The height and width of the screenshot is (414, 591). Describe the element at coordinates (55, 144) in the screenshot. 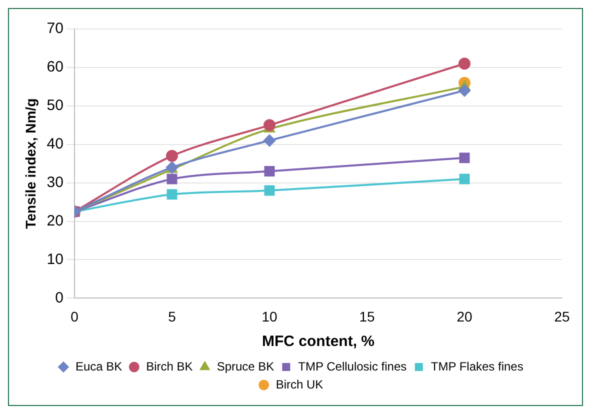

I see `y-tick-label: 40` at that location.